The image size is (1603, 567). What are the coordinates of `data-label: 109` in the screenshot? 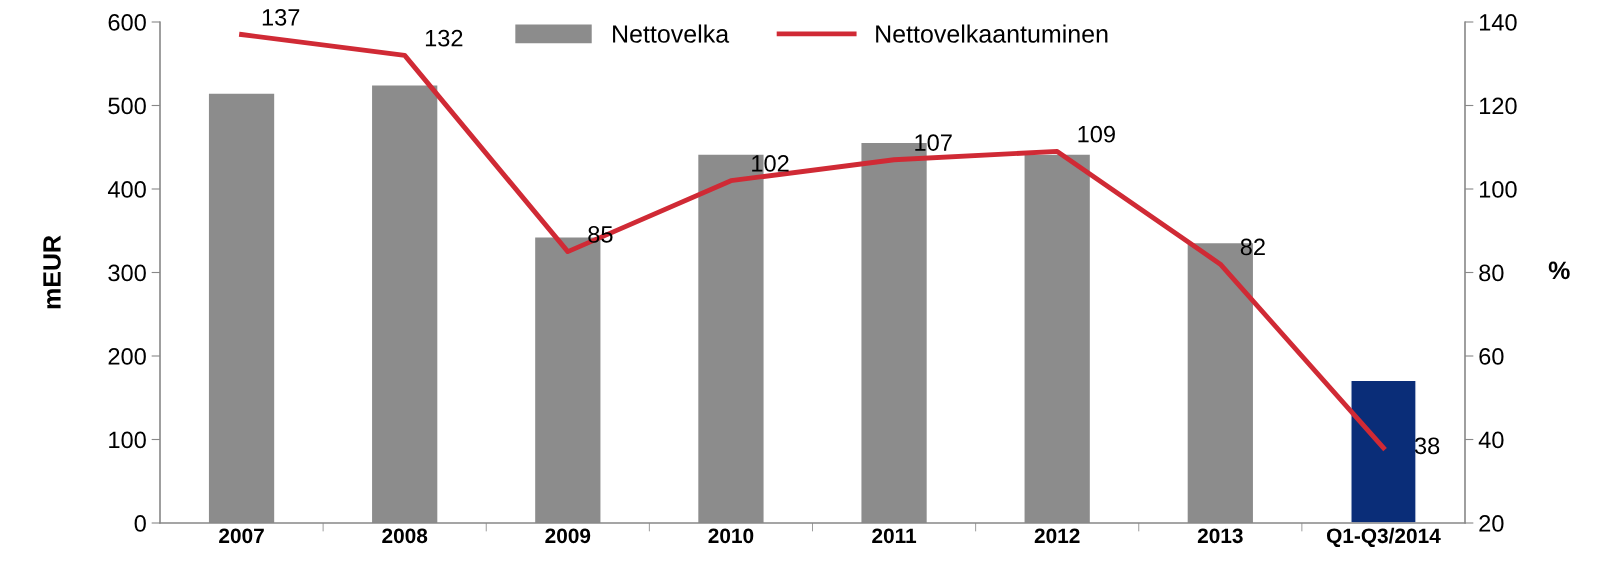 It's located at (1096, 134).